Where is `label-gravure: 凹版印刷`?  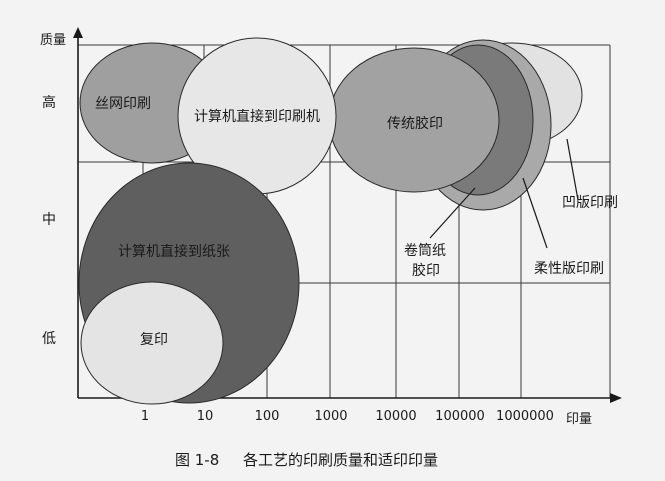
label-gravure: 凹版印刷 is located at coordinates (590, 203).